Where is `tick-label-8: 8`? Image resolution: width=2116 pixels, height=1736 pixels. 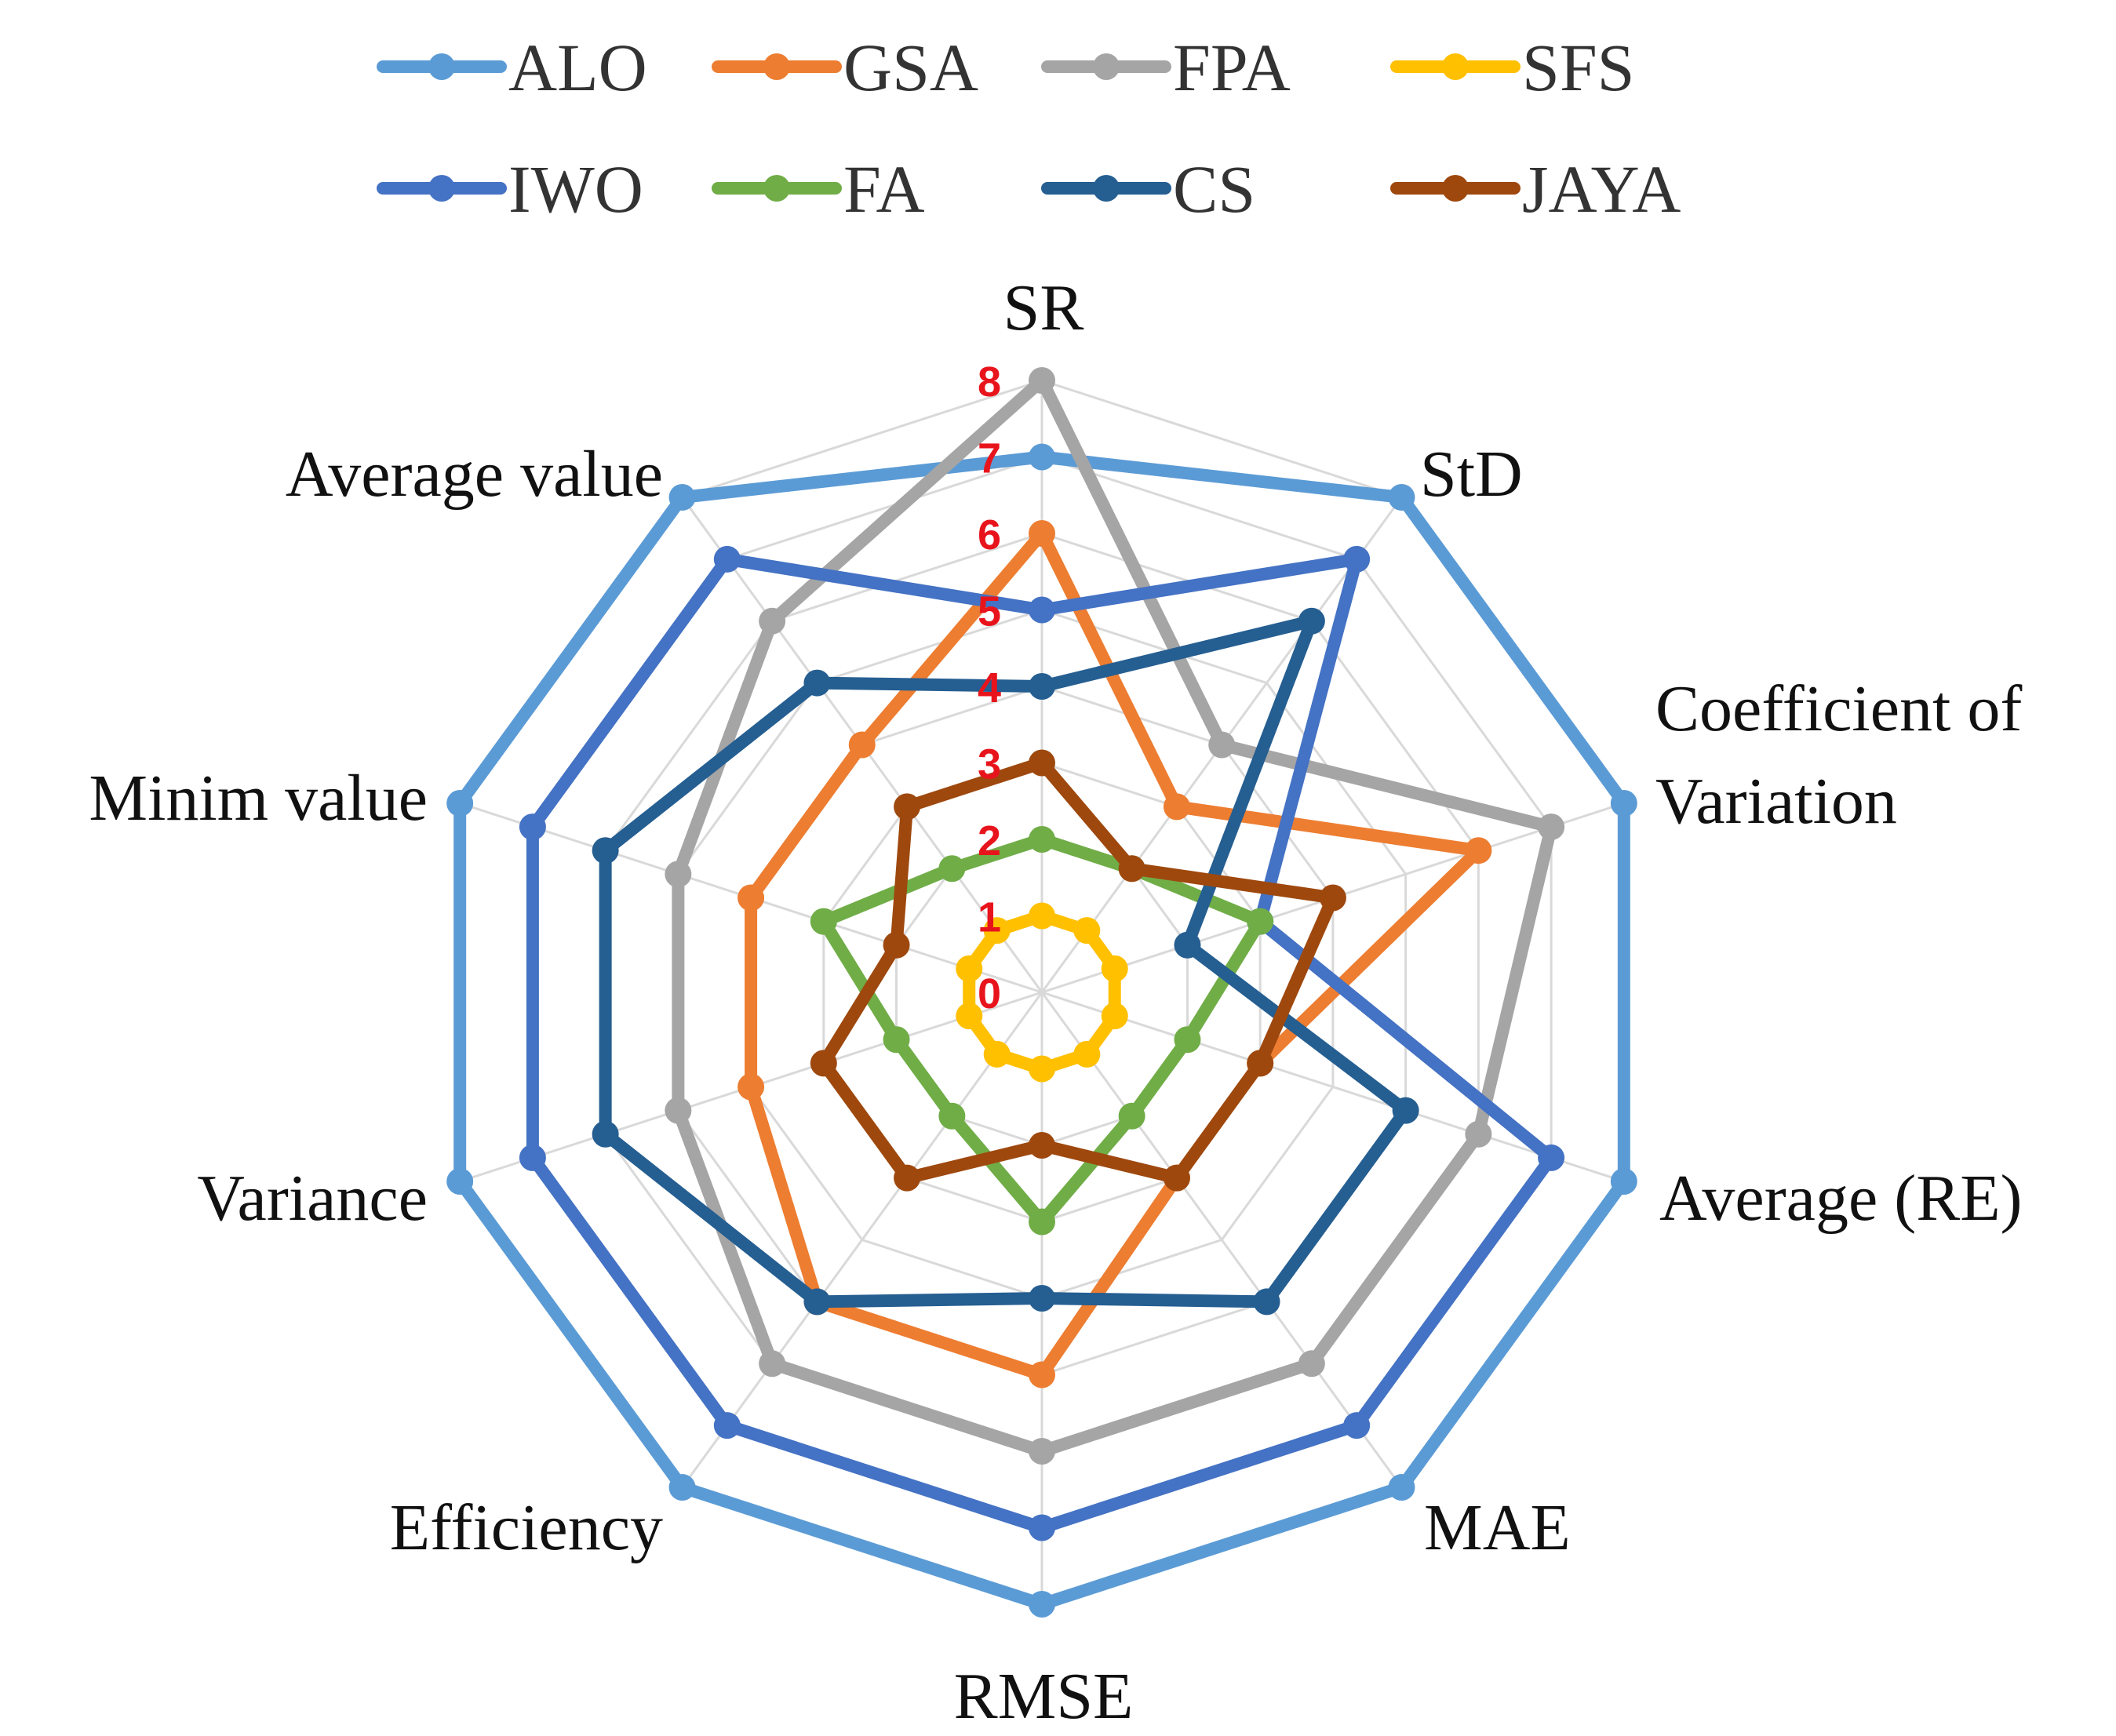 tick-label-8: 8 is located at coordinates (990, 382).